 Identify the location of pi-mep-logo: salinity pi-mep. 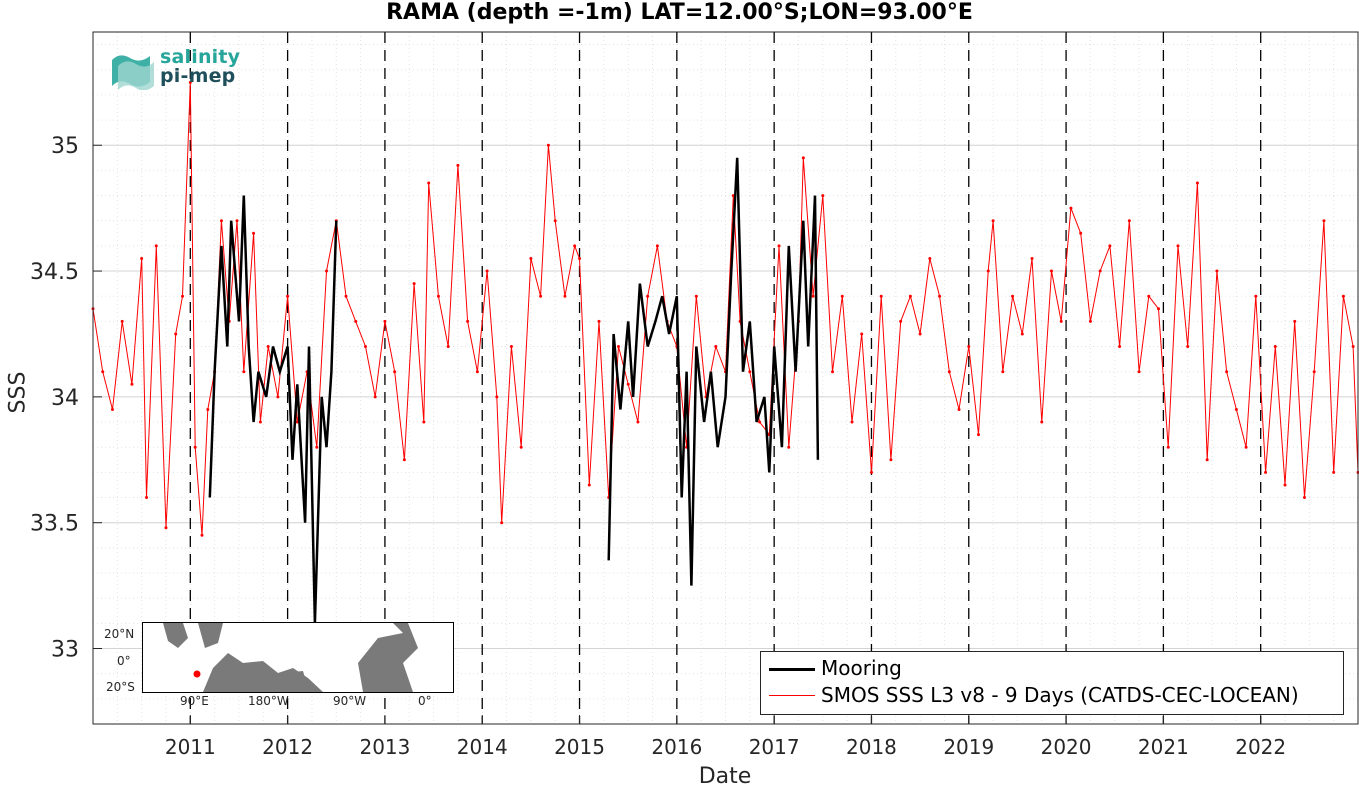
(174, 71).